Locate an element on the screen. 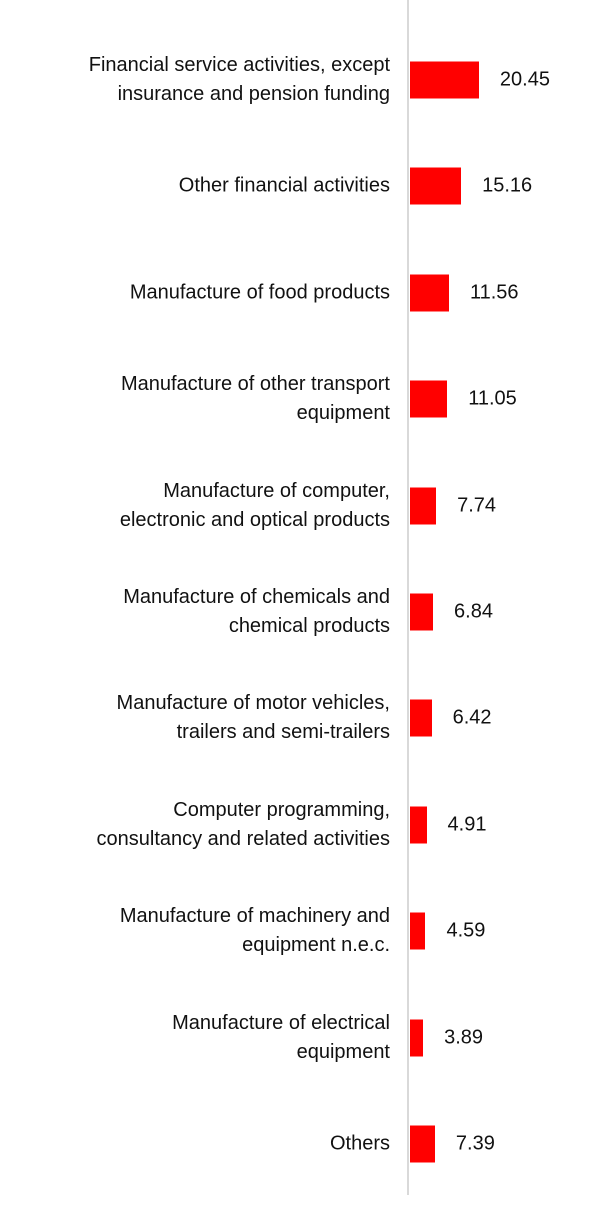  data-label: 6.42 is located at coordinates (472, 717).